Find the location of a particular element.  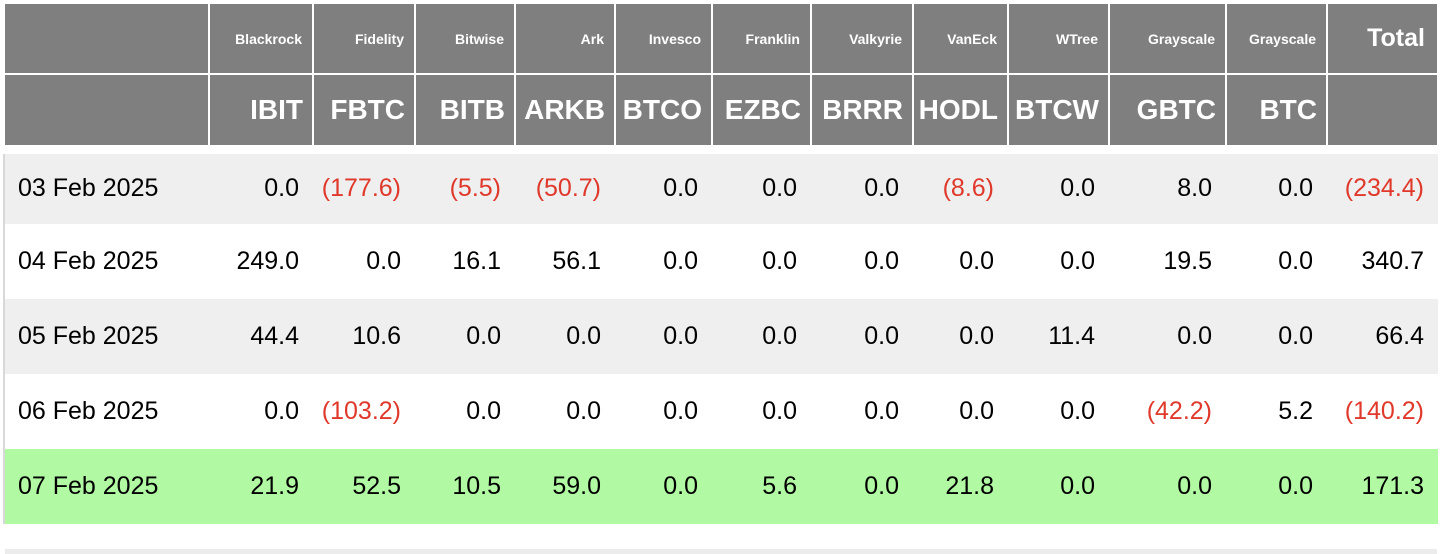

value-cell: 5.6 is located at coordinates (779, 486).